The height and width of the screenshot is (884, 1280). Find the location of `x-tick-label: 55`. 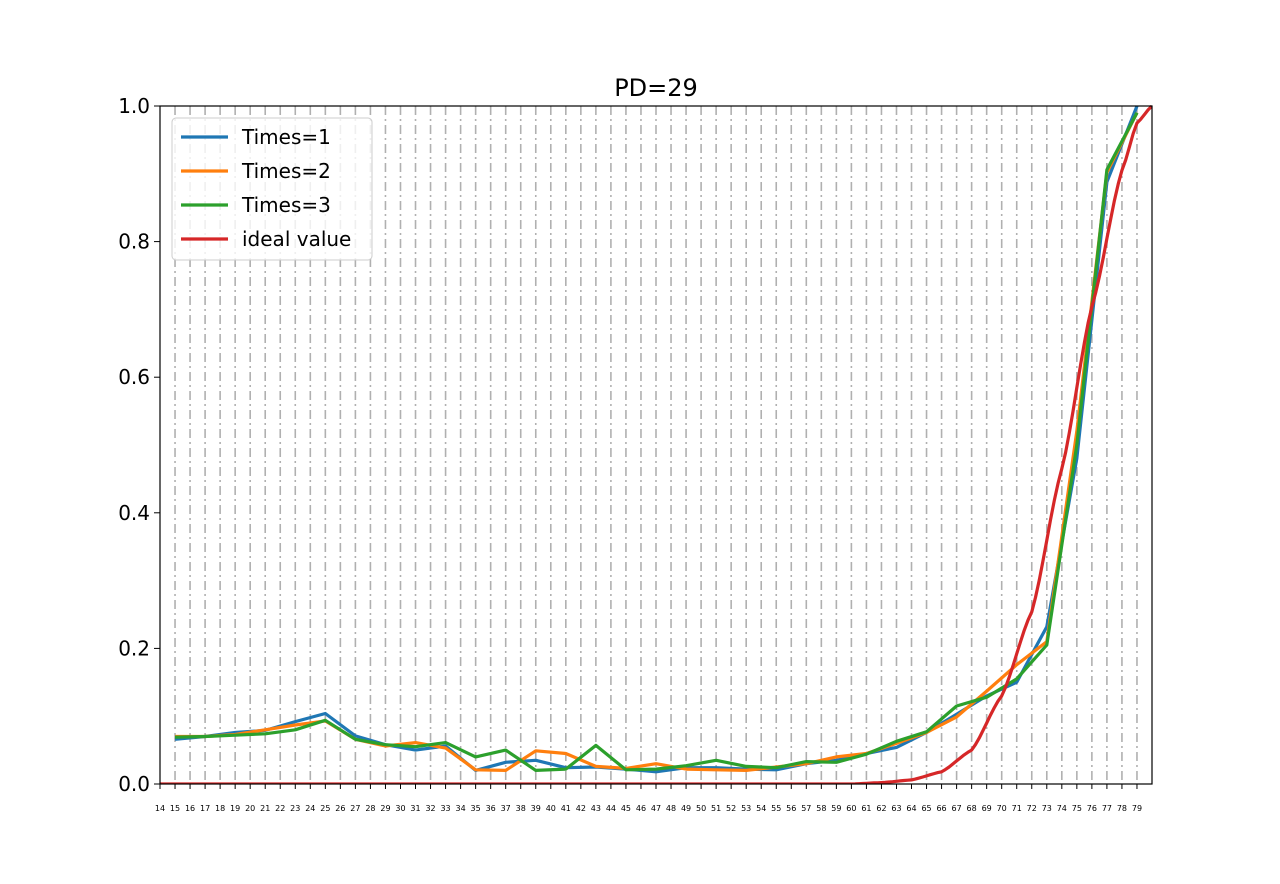

x-tick-label: 55 is located at coordinates (776, 808).